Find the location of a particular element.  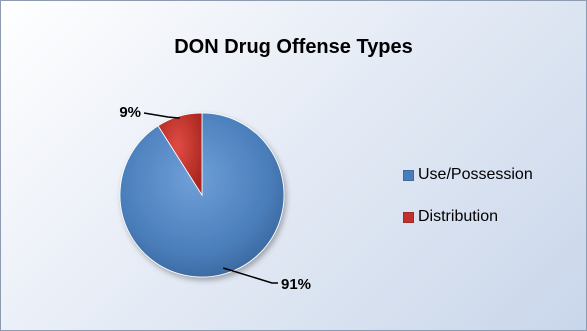

legend-swatch-use-possession is located at coordinates (408, 175).